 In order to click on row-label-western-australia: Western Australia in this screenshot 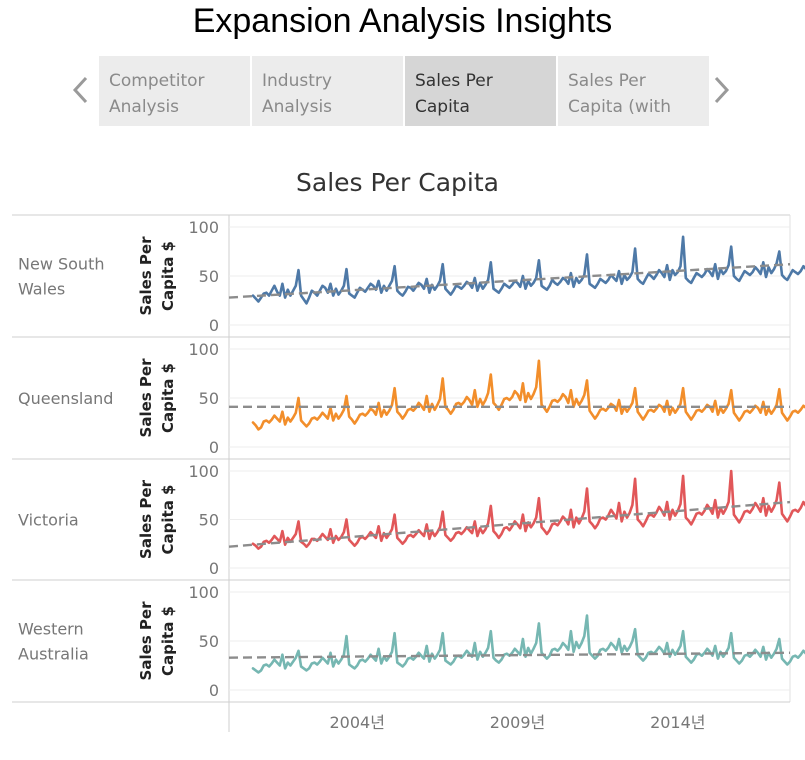, I will do `click(53, 642)`.